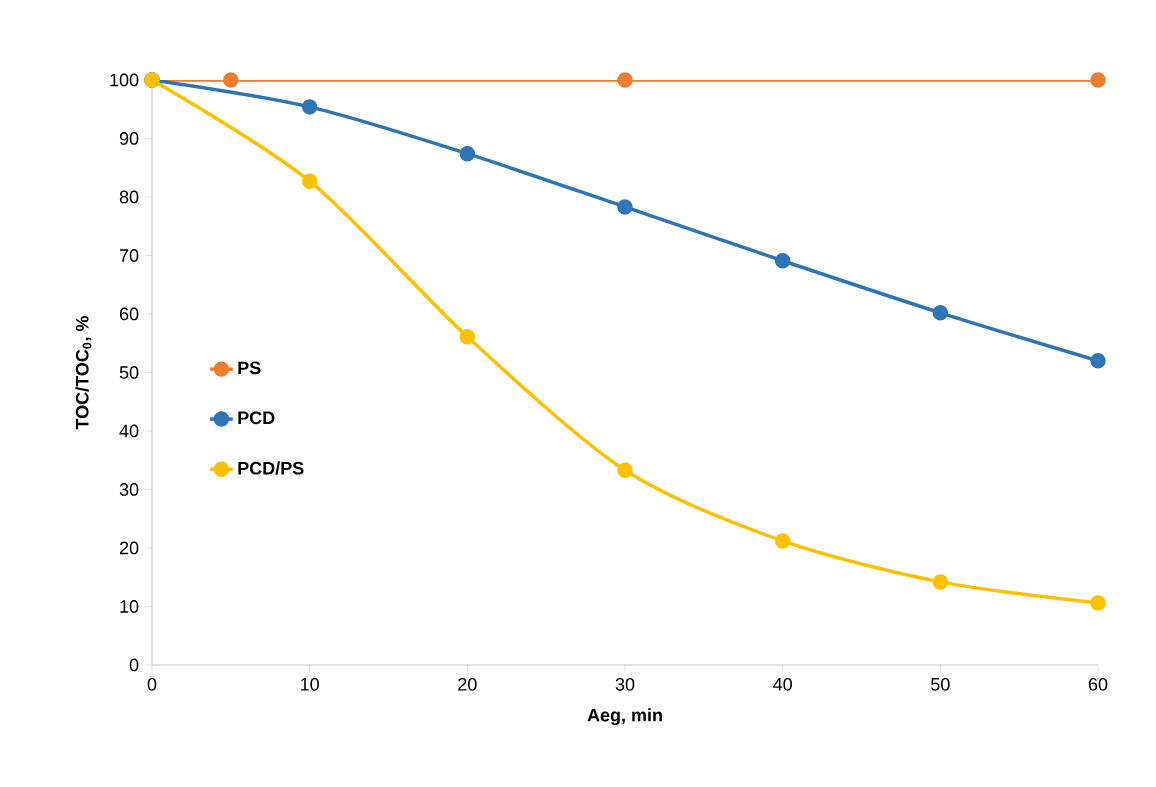 This screenshot has width=1156, height=787. Describe the element at coordinates (249, 368) in the screenshot. I see `legend-label: PS` at that location.